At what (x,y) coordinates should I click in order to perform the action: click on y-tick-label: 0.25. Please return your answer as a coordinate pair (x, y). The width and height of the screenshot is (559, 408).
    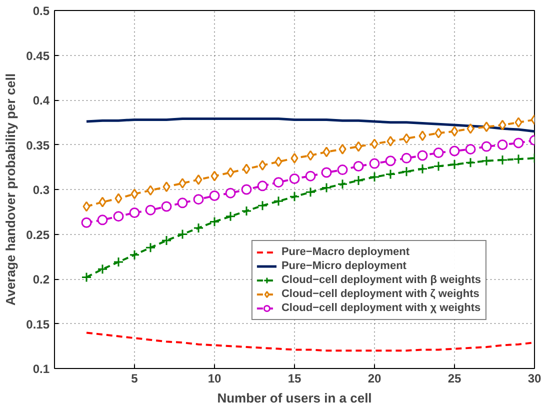
    Looking at the image, I should click on (38, 235).